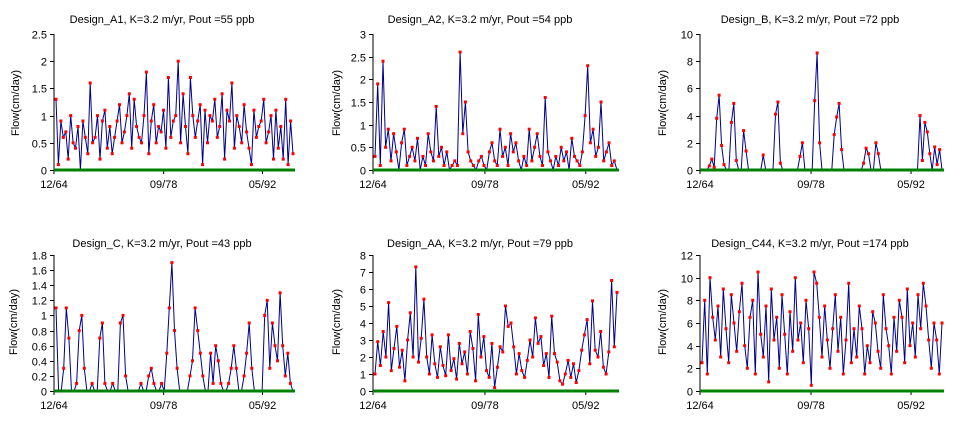 The width and height of the screenshot is (979, 448). What do you see at coordinates (810, 244) in the screenshot?
I see `chart-title: Design_C44, K=3.2 m/yr, Pout =174 ppb` at bounding box center [810, 244].